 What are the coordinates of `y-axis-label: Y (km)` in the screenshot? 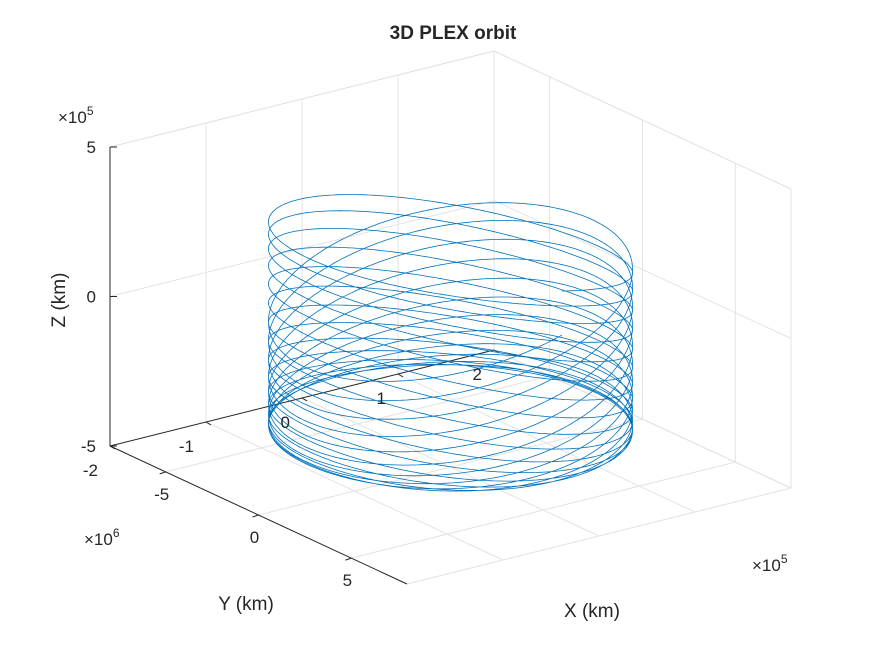 It's located at (246, 604).